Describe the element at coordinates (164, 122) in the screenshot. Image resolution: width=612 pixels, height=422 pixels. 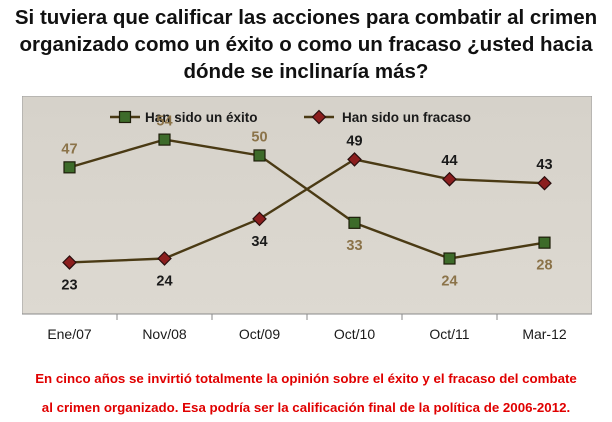
I see `exito-data-label-1: 54` at that location.